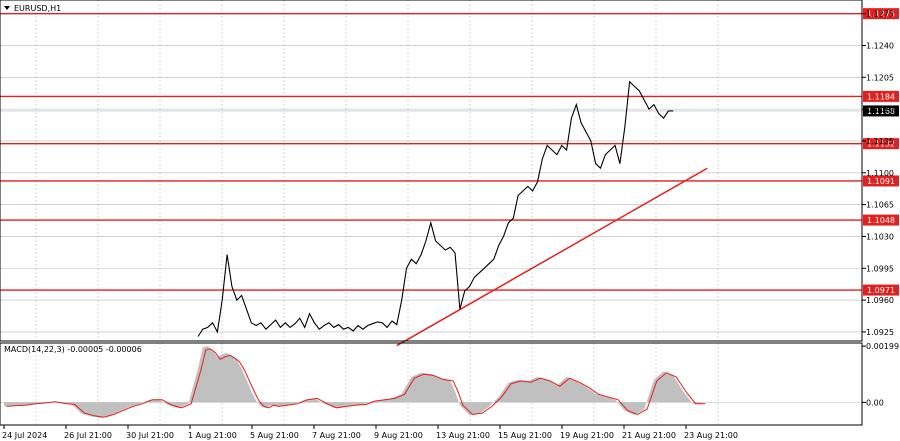 The width and height of the screenshot is (900, 441). I want to click on y-tick-label: 1.1275, so click(880, 14).